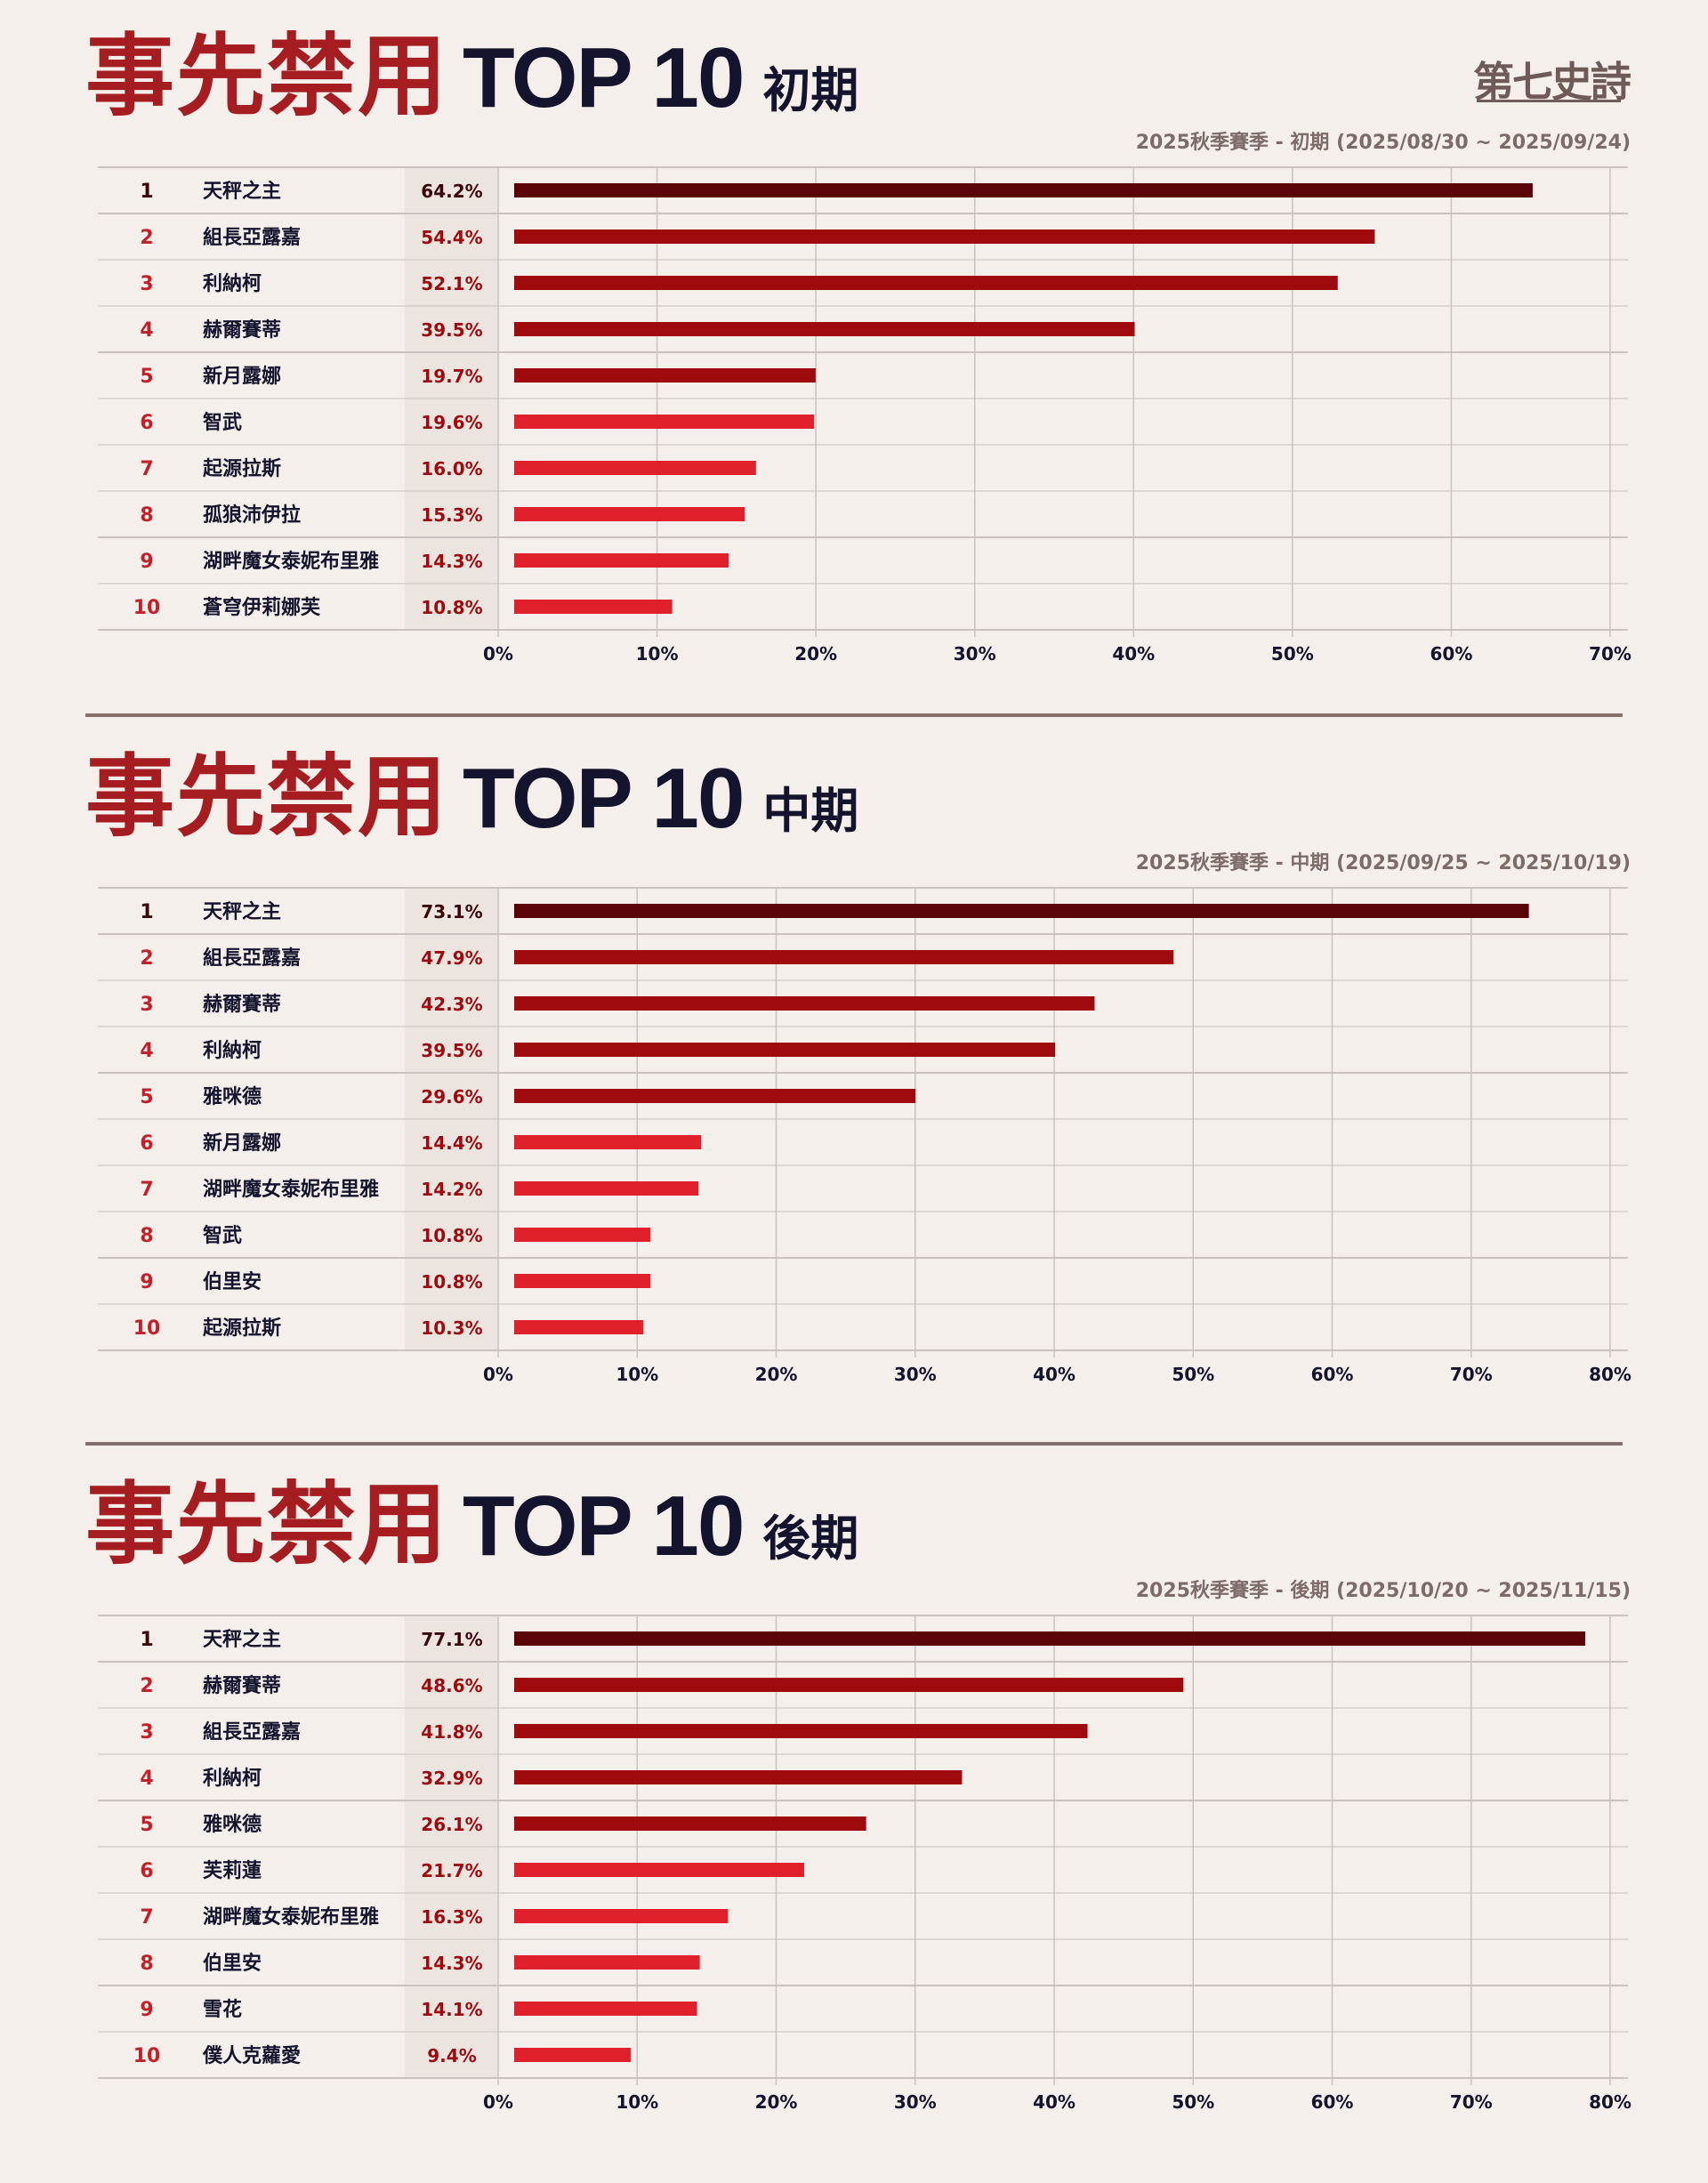 The height and width of the screenshot is (2183, 1708). I want to click on value-label: 39.5%, so click(451, 1050).